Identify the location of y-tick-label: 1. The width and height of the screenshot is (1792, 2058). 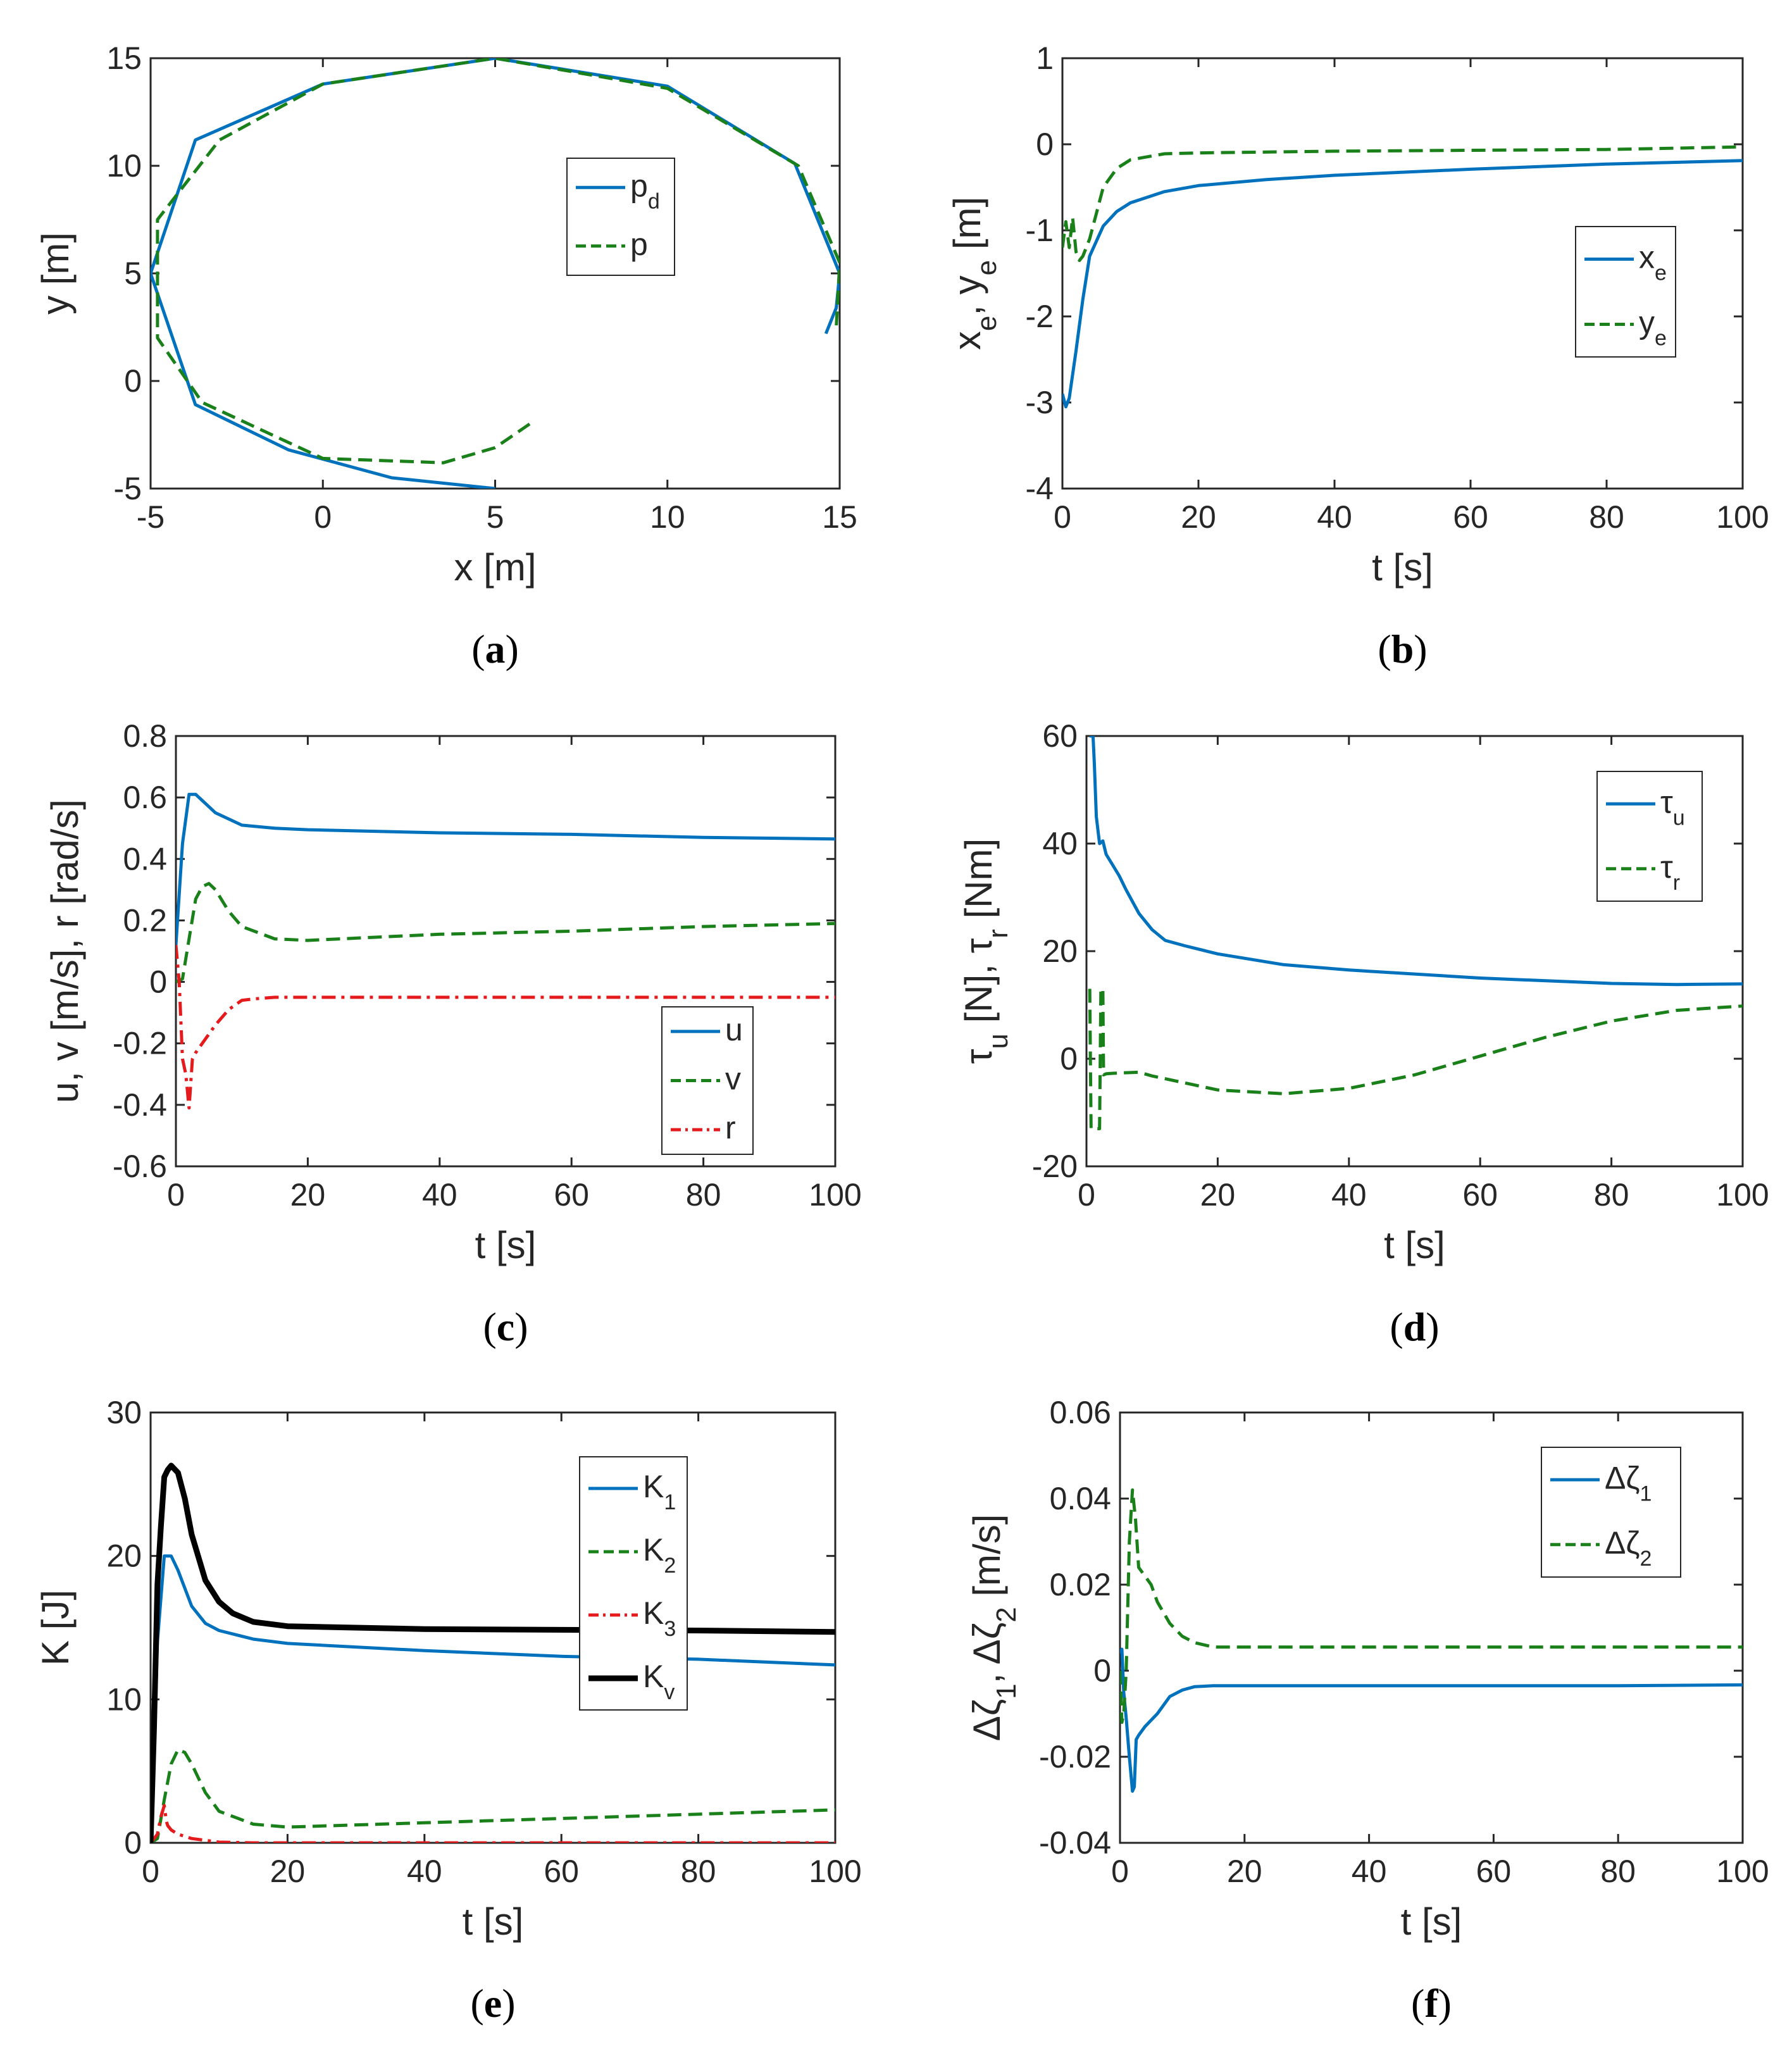
(1045, 59).